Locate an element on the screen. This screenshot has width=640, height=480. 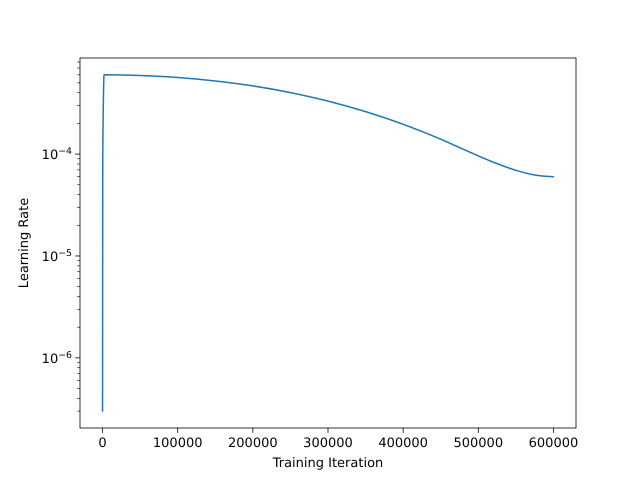
y-tick-label: 10$^{−4}$ is located at coordinates (57, 155).